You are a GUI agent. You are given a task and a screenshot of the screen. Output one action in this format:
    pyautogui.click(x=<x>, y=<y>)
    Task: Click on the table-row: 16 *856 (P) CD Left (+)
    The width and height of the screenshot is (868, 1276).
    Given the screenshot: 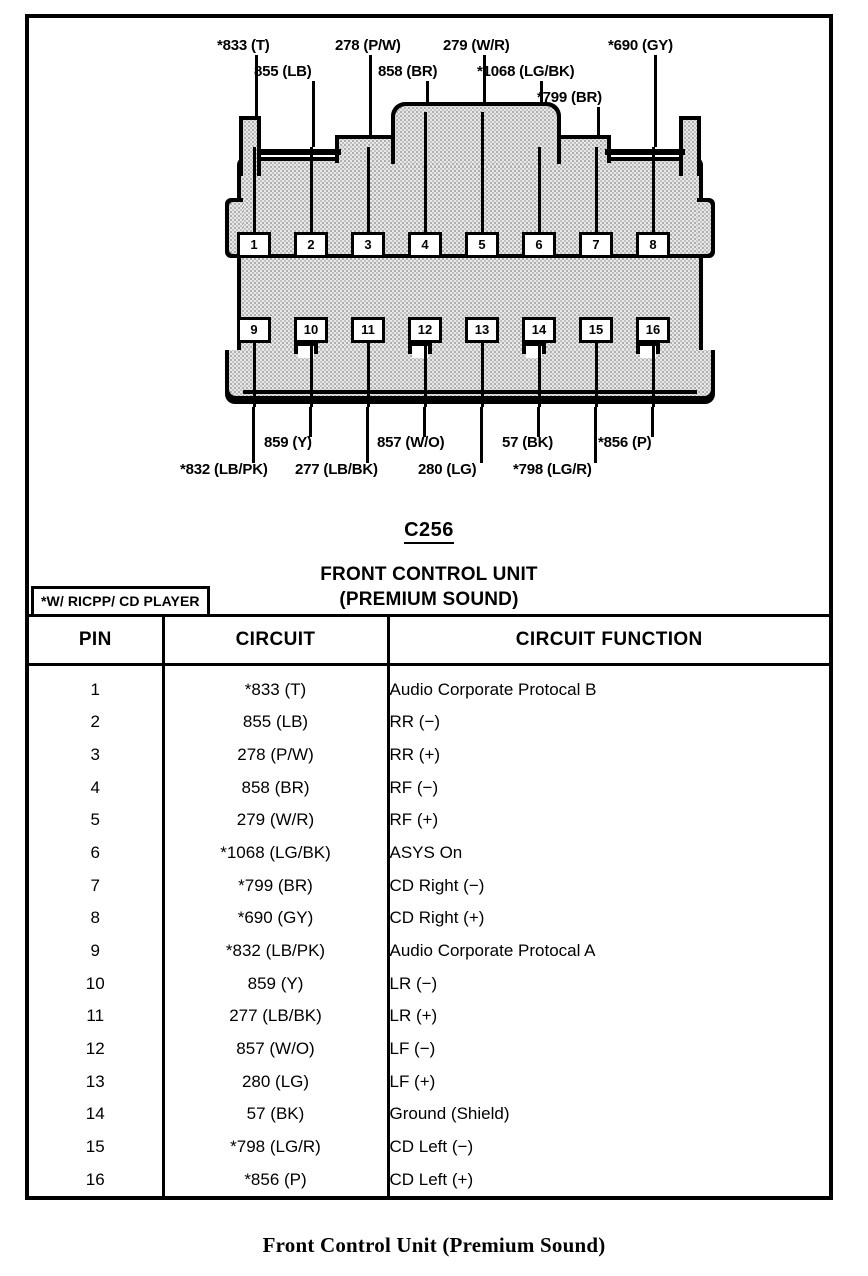 What is the action you would take?
    pyautogui.click(x=429, y=1179)
    